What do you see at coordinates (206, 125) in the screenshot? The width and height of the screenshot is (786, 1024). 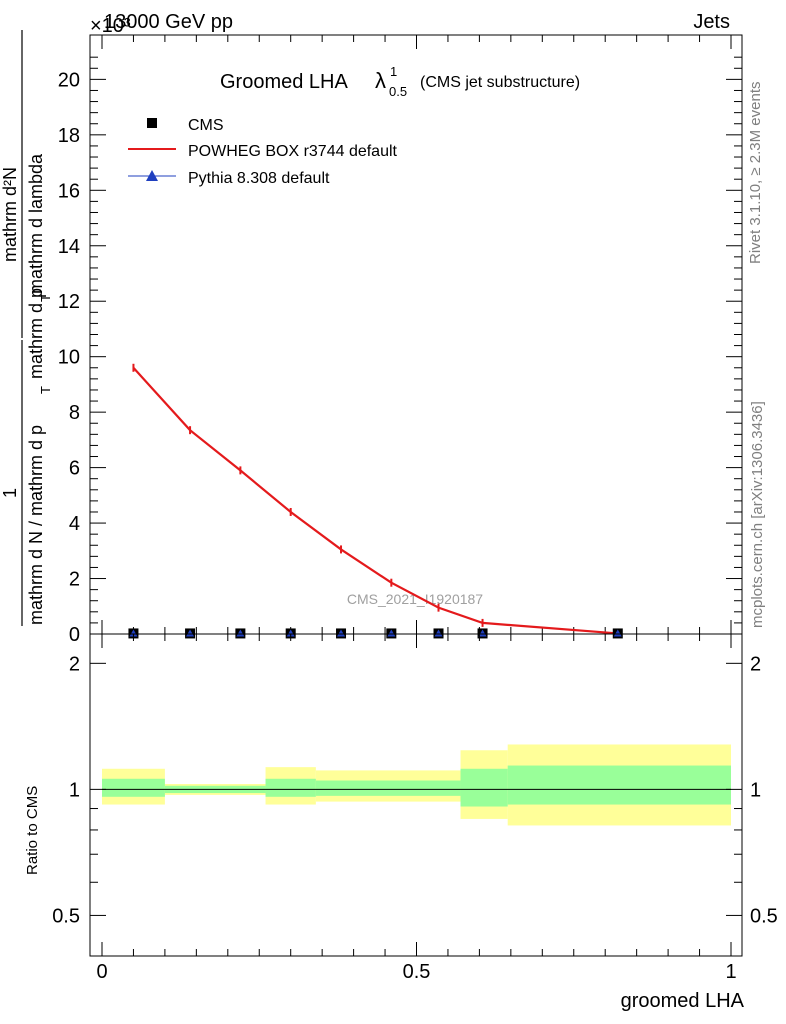 I see `legend-cms-label: CMS` at bounding box center [206, 125].